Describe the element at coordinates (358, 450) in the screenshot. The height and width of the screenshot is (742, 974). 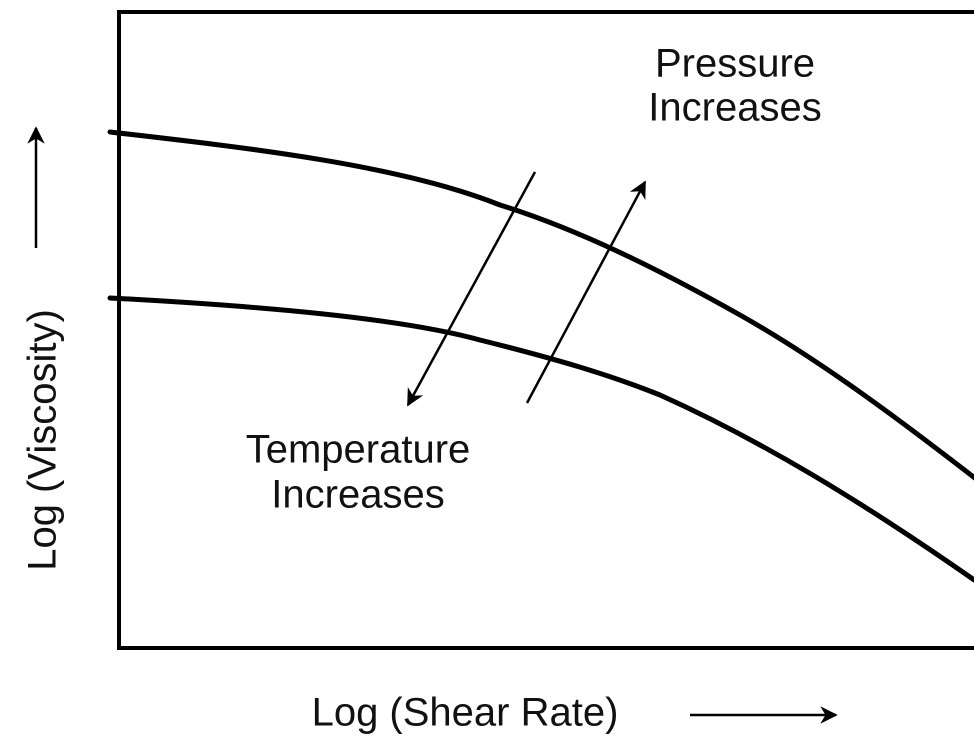
I see `annotation-line: Temperature` at that location.